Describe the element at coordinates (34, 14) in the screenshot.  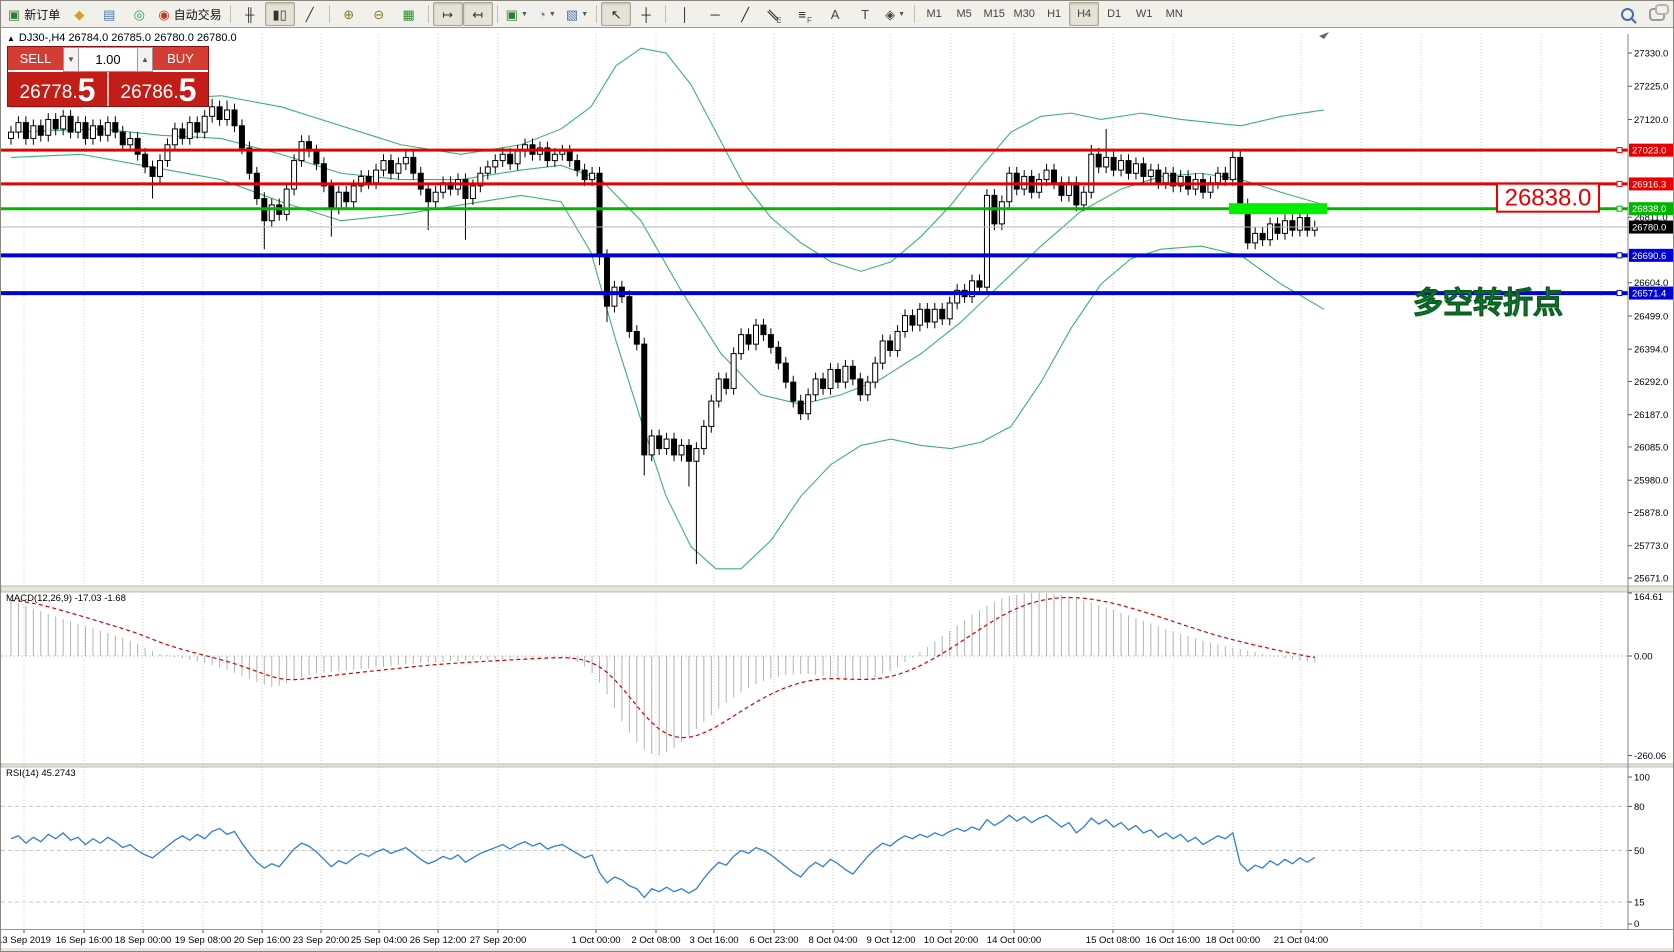
I see `new-order-button: ▣ 新订单` at that location.